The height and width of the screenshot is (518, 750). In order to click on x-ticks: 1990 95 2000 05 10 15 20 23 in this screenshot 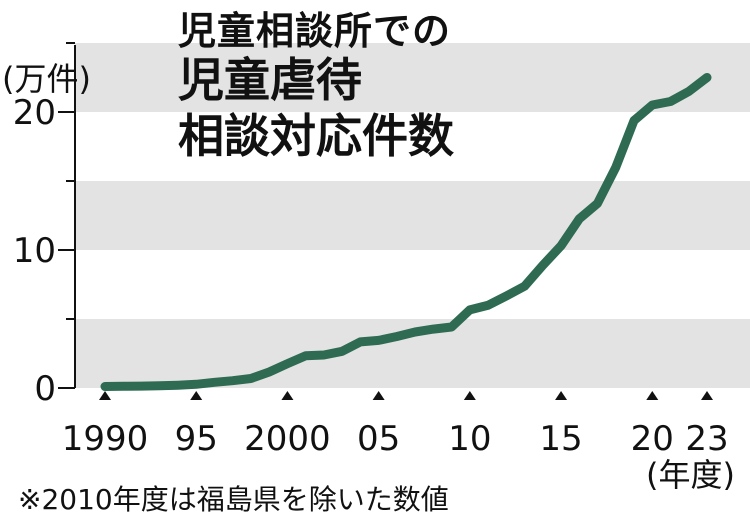, I will do `click(395, 425)`.